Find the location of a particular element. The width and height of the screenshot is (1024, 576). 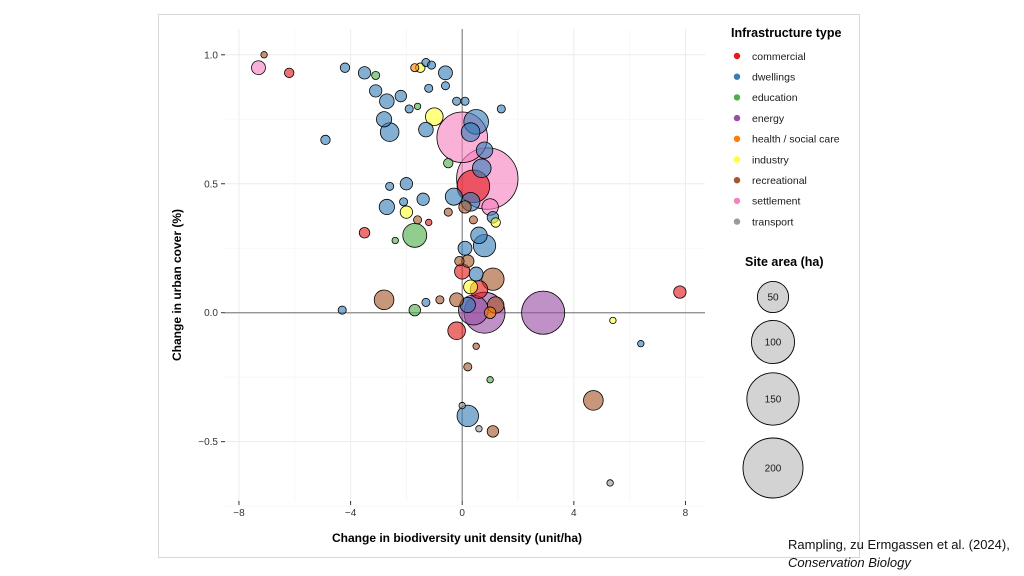

x-tick-label: 0 is located at coordinates (462, 513).